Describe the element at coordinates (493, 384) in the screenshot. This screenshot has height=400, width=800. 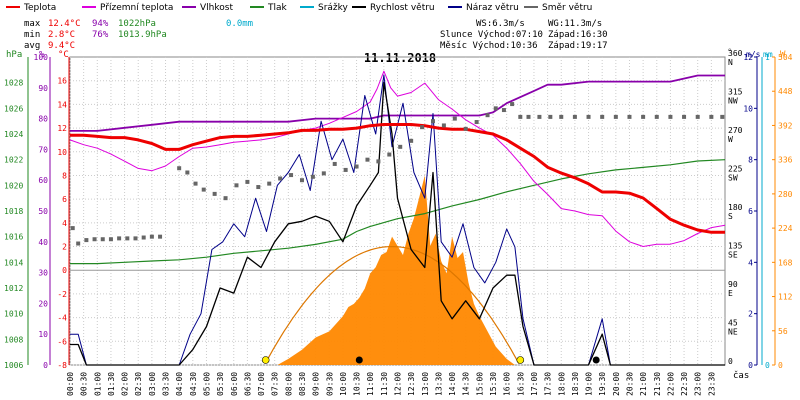
I see `x-tick-label: 15:30` at that location.